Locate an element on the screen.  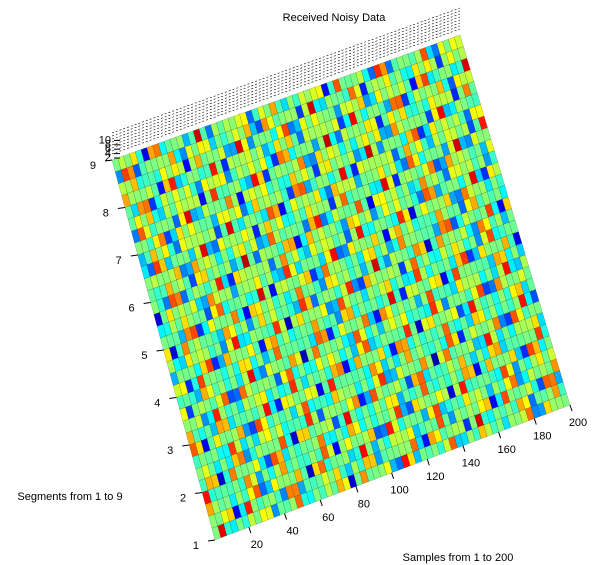
surface-patch is located at coordinates (459, 41).